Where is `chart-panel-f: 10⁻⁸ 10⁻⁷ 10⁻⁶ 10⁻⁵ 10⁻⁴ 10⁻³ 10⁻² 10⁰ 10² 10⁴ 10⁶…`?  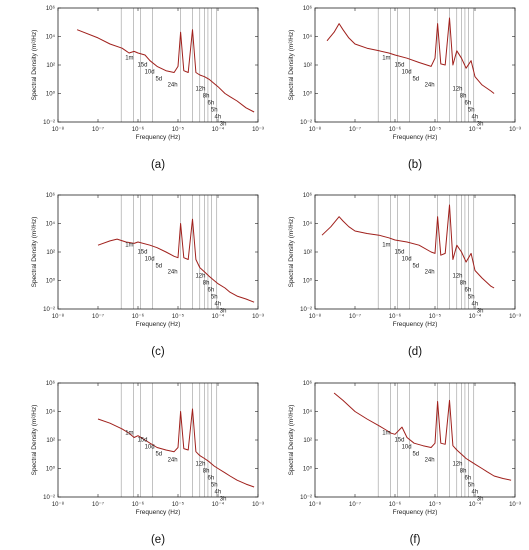 chart-panel-f: 10⁻⁸ 10⁻⁷ 10⁻⁶ 10⁻⁵ 10⁻⁴ 10⁻³ 10⁻² 10⁰ 10² 10⁴ 10⁶… is located at coordinates (404, 463).